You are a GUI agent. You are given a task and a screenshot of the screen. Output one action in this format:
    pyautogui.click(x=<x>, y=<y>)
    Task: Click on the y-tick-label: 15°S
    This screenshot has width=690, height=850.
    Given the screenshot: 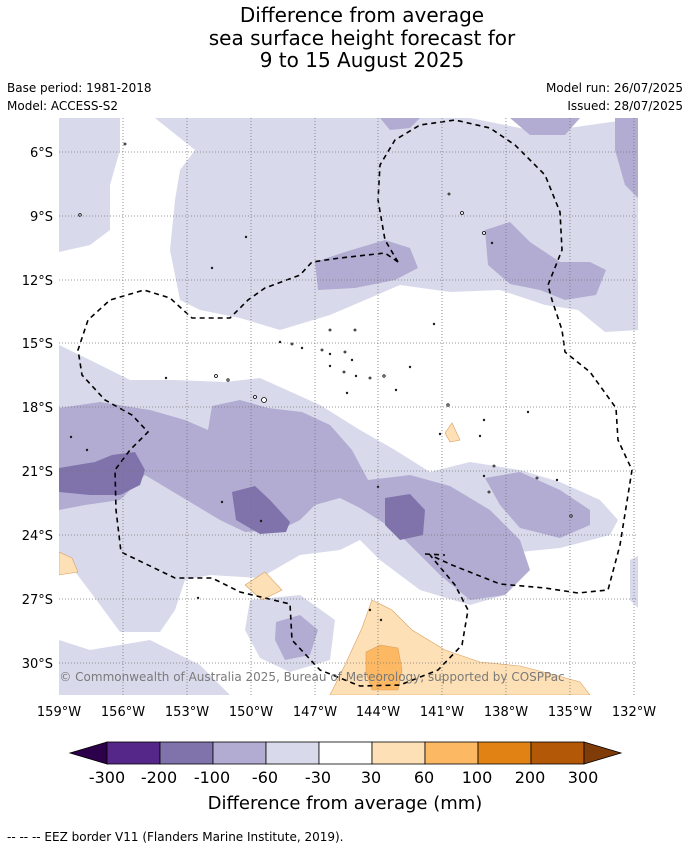 What is the action you would take?
    pyautogui.click(x=37, y=344)
    